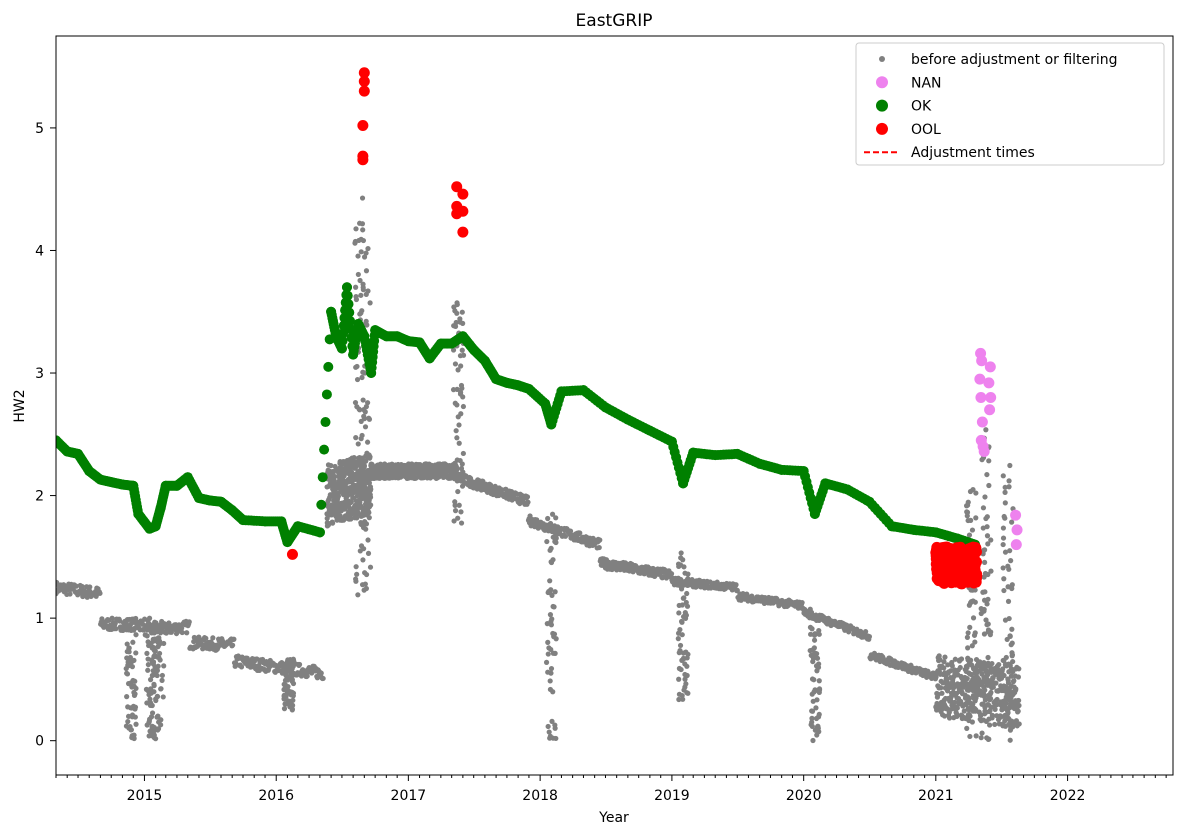 This screenshot has height=836, width=1183. What do you see at coordinates (1014, 60) in the screenshot?
I see `legend-label: before adjustment or filtering` at bounding box center [1014, 60].